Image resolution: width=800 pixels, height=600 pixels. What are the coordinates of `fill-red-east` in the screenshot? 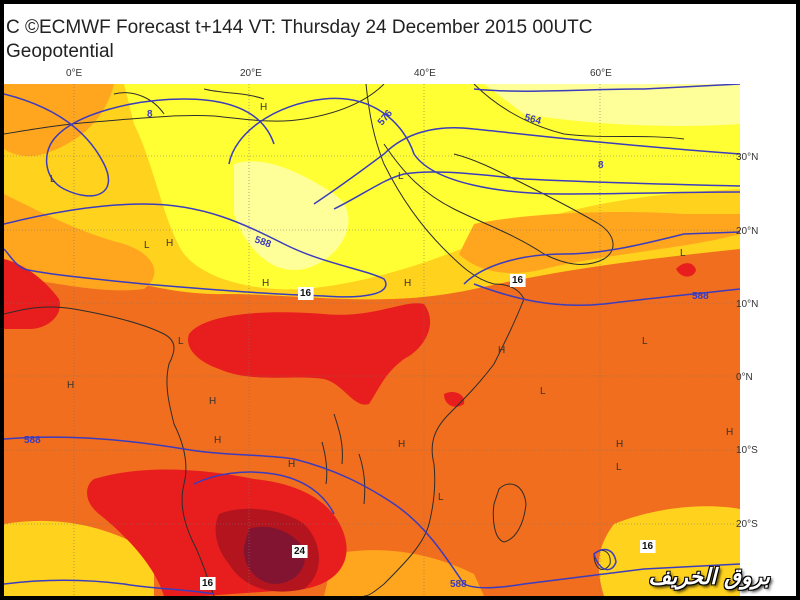 It's located at (686, 270).